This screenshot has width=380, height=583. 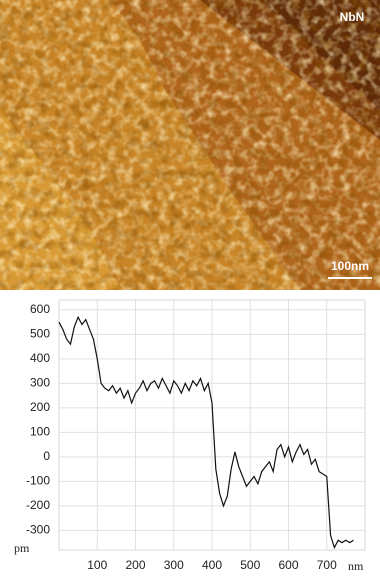 What do you see at coordinates (22, 548) in the screenshot?
I see `y-axis-label: pm` at bounding box center [22, 548].